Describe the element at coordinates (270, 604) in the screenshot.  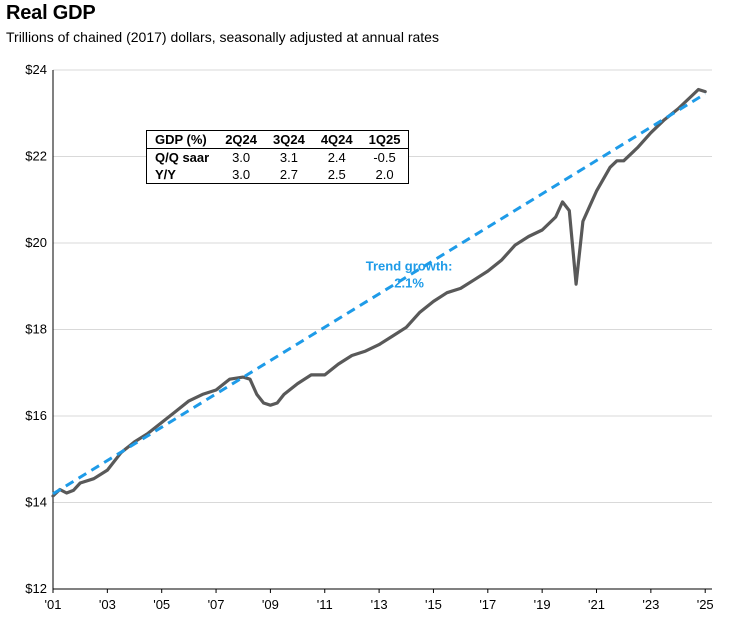
I see `x-tick-label: '09` at that location.